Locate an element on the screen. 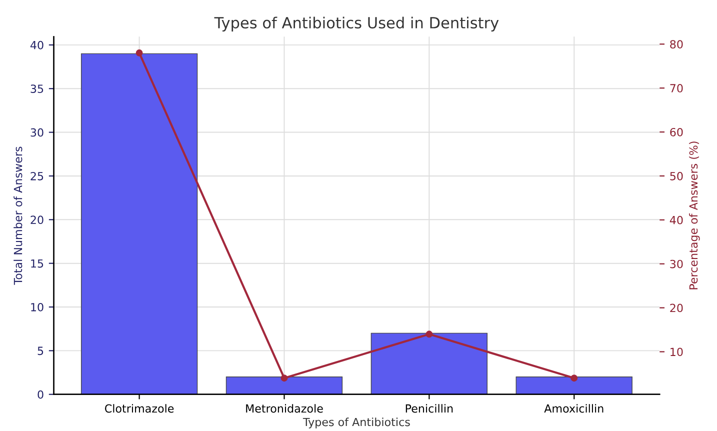 The width and height of the screenshot is (717, 431). y-tick-label: 40 is located at coordinates (37, 45).